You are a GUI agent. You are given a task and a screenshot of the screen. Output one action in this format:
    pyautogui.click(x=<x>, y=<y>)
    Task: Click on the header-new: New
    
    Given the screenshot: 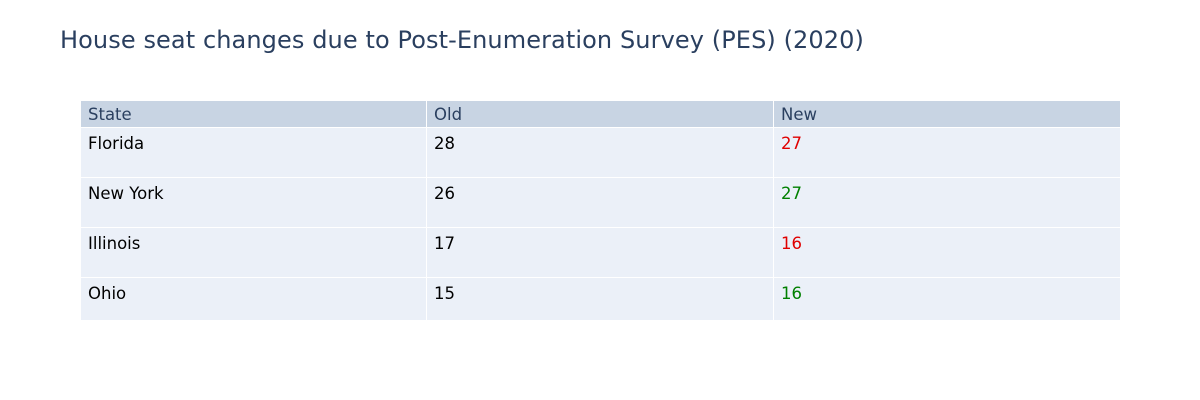 What is the action you would take?
    pyautogui.click(x=947, y=114)
    